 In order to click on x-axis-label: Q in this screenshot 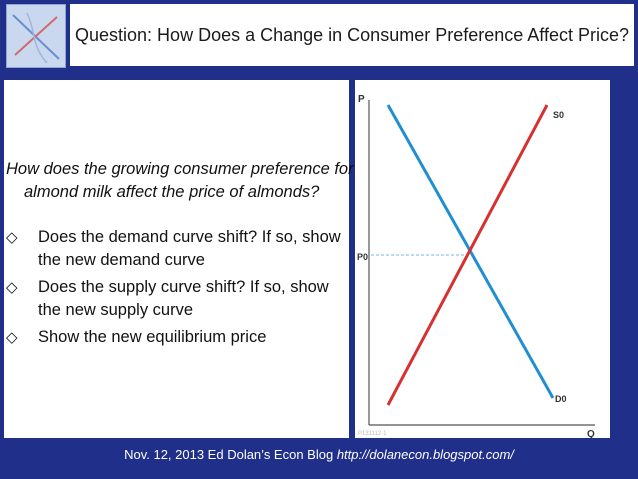, I will do `click(591, 433)`.